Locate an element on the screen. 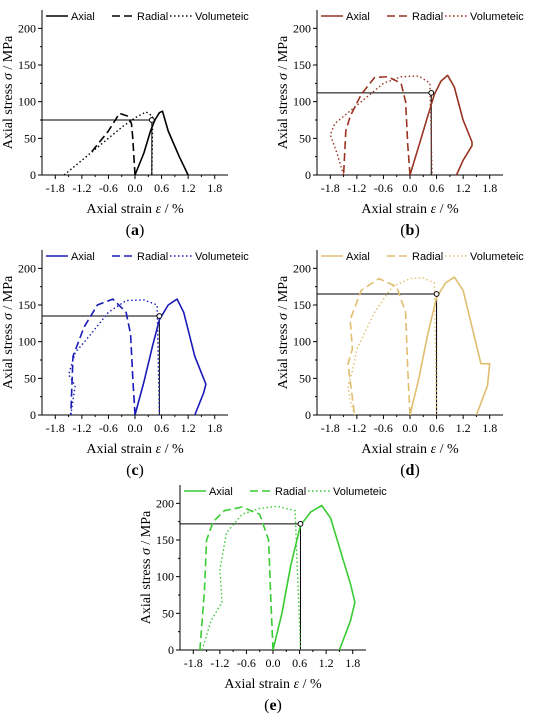 This screenshot has height=713, width=550. panel-label-letter: c is located at coordinates (134, 470).